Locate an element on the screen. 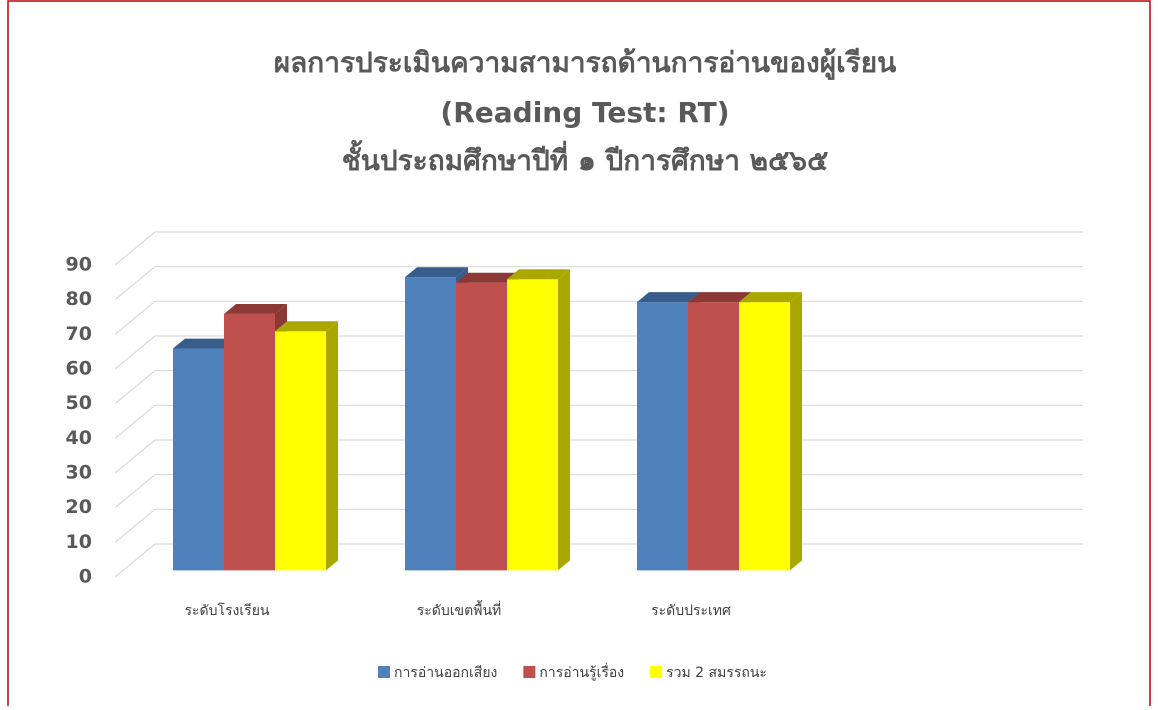 This screenshot has width=1158, height=710. legend-label: รวม 2 สมรรถนะ is located at coordinates (716, 673).